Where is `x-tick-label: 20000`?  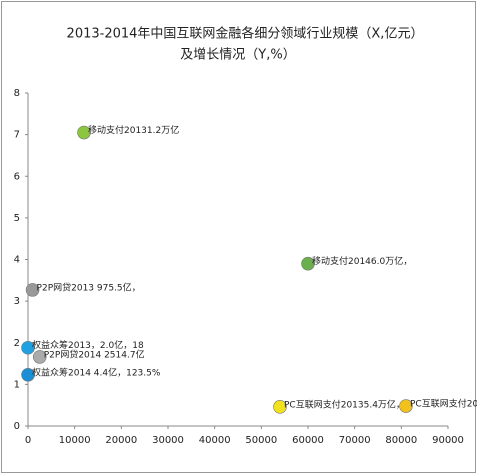
x-tick-label: 20000 is located at coordinates (121, 440).